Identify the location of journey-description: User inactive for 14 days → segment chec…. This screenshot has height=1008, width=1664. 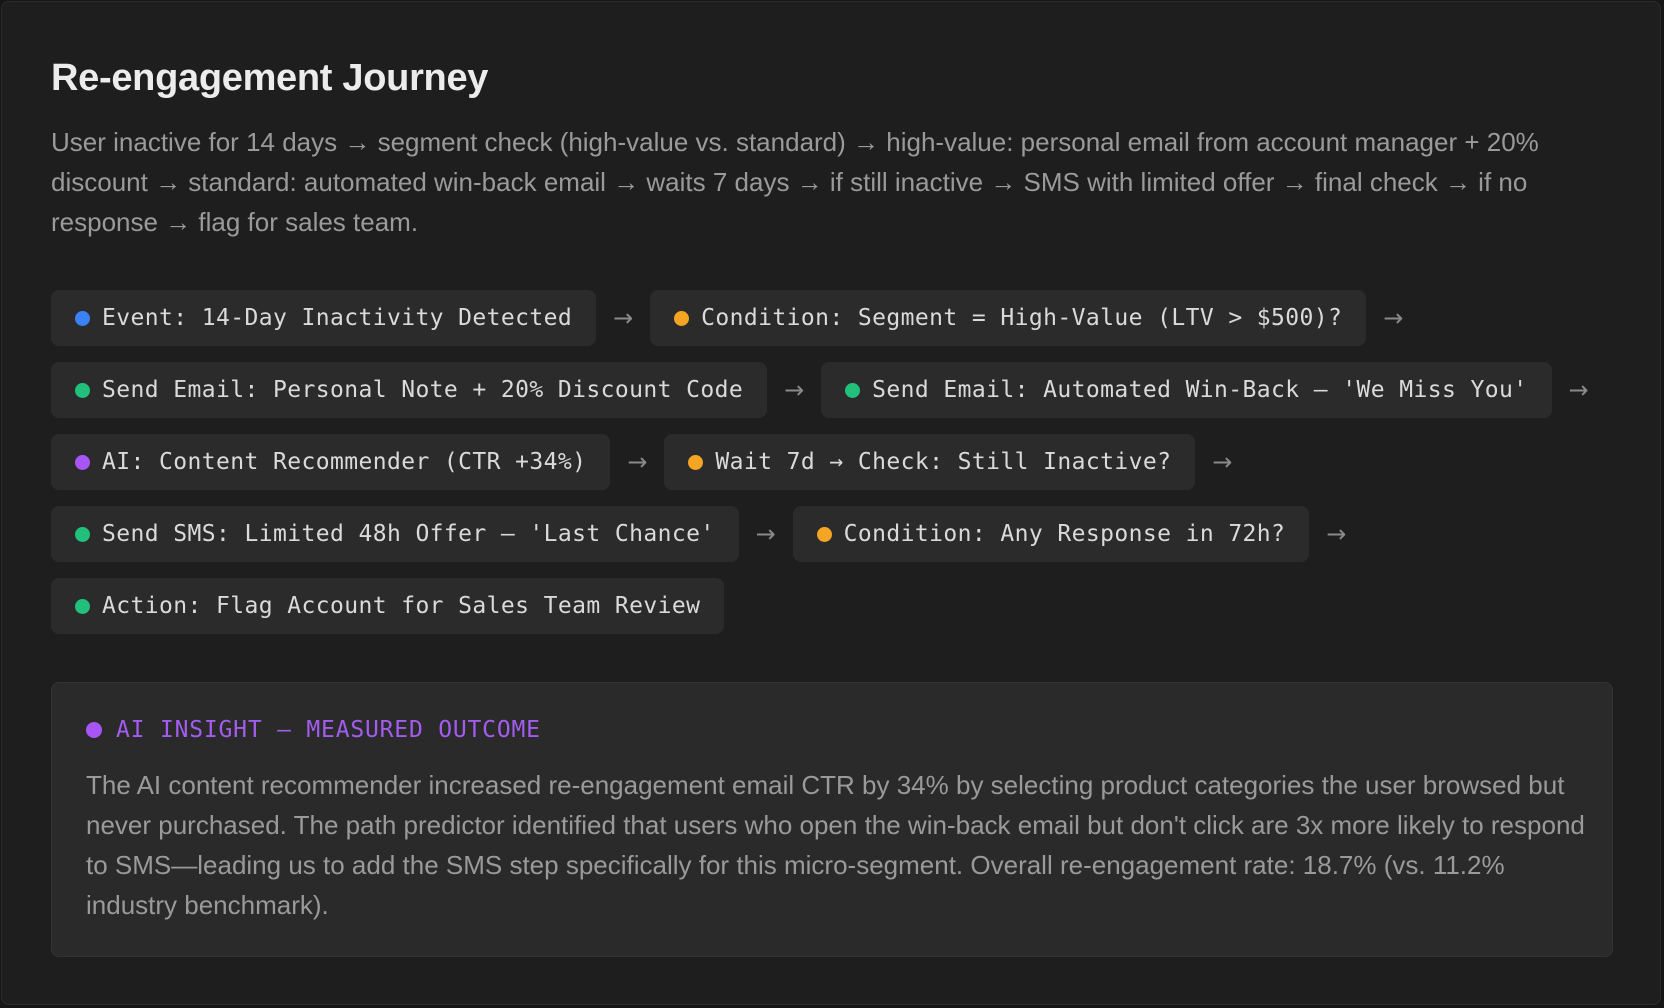
(795, 182).